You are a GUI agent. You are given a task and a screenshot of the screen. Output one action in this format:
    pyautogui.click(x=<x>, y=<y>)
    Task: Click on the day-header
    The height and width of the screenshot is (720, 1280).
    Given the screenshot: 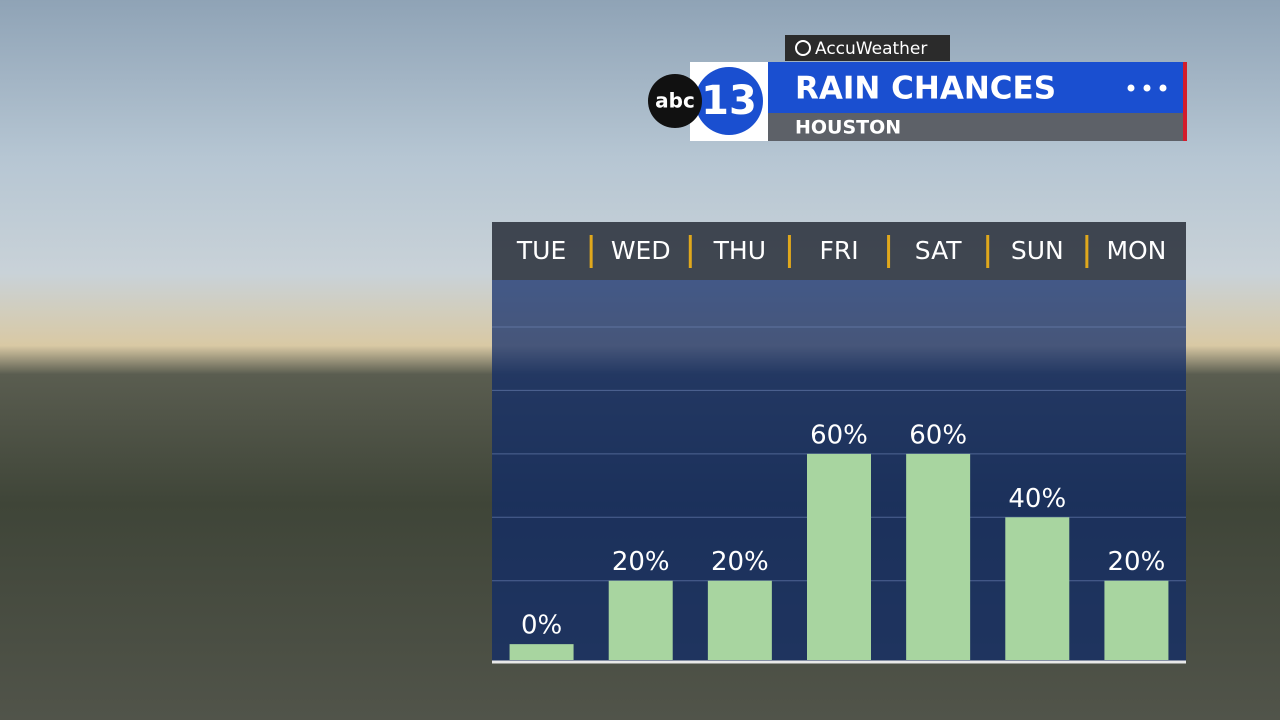 What is the action you would take?
    pyautogui.click(x=839, y=251)
    